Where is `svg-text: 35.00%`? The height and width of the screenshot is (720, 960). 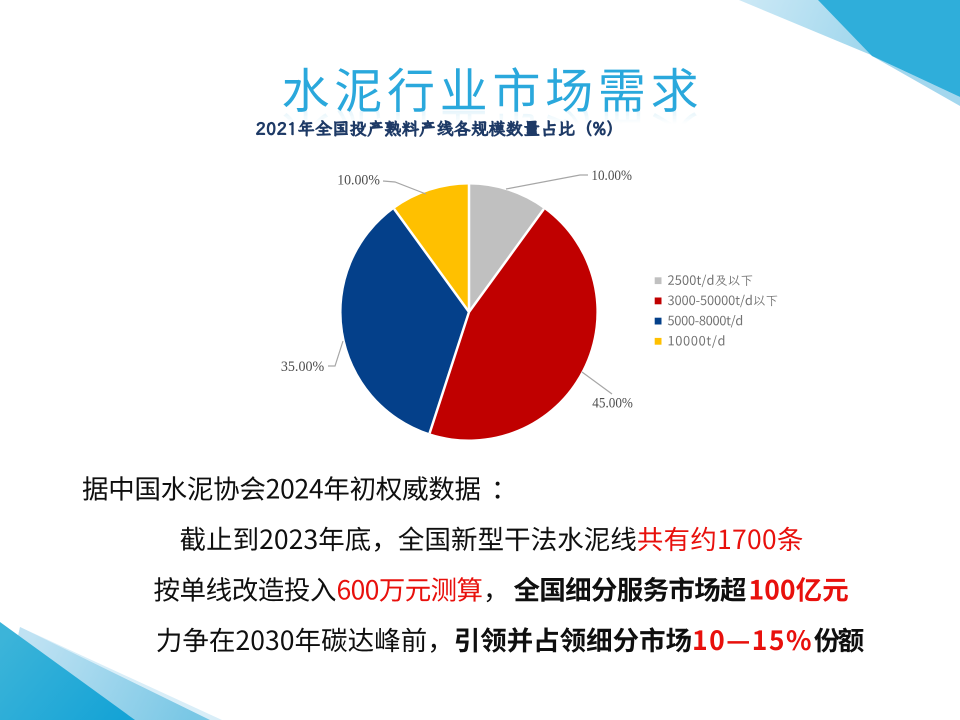
svg-text: 35.00% is located at coordinates (302, 367).